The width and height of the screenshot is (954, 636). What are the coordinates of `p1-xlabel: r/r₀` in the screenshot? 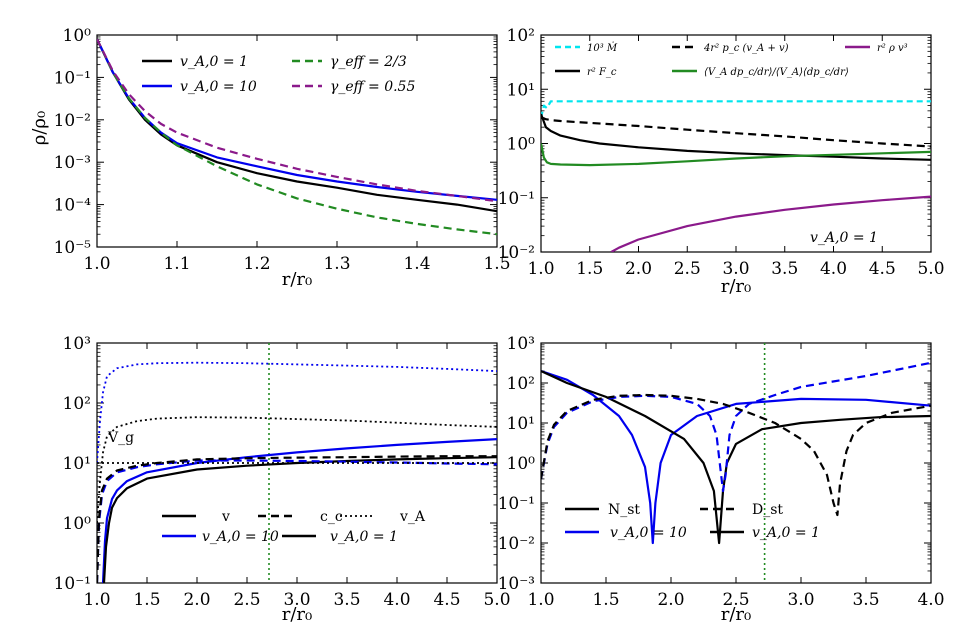 It's located at (297, 279).